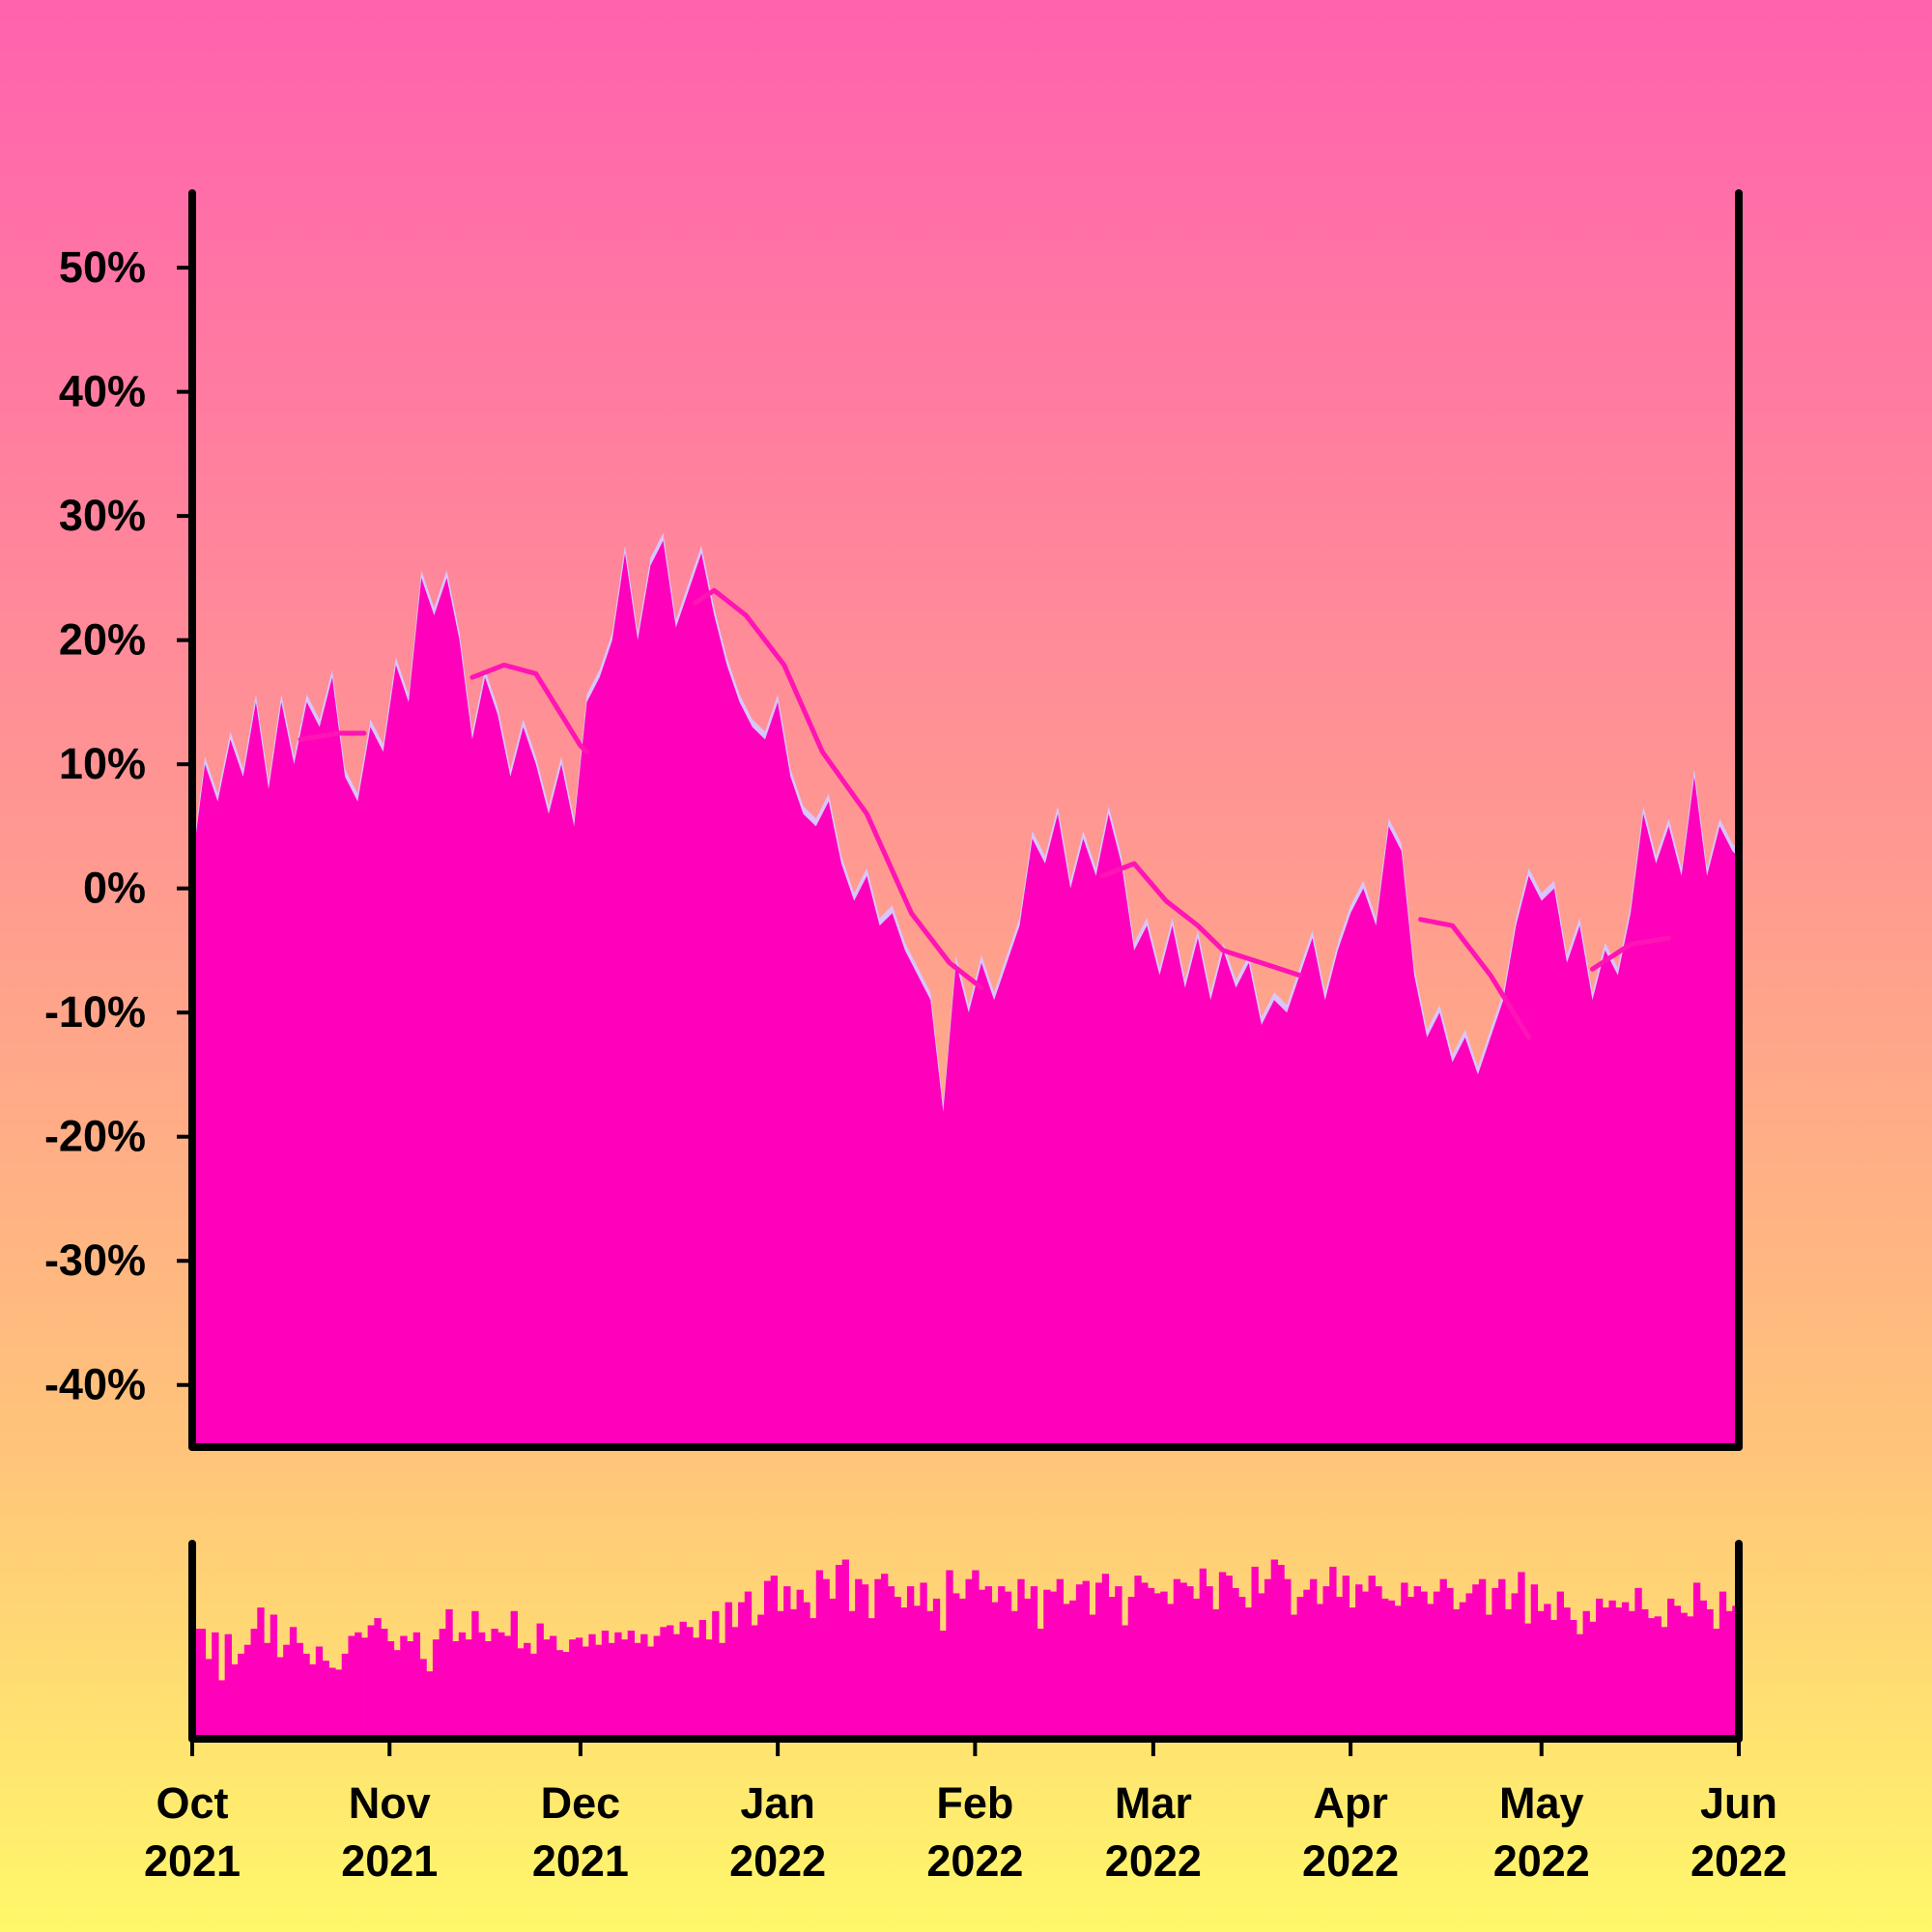  I want to click on x-tick-month: Oct, so click(192, 1803).